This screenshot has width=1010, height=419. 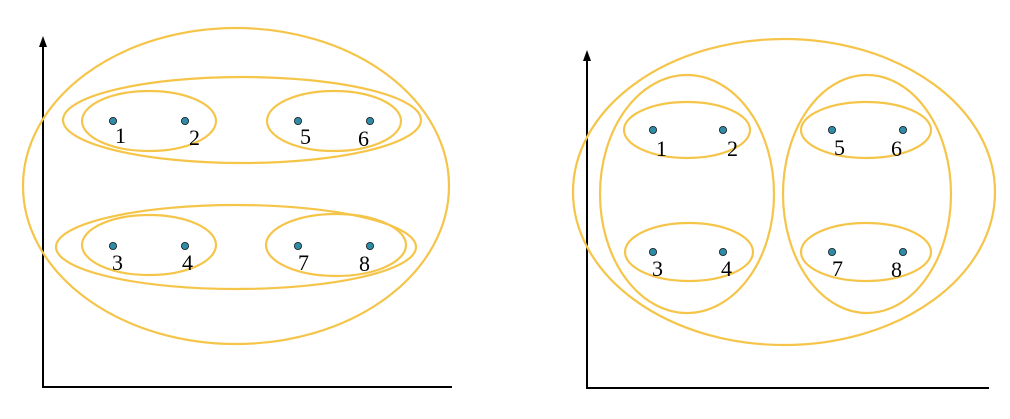 What do you see at coordinates (194, 137) in the screenshot?
I see `left-label-2: 2` at bounding box center [194, 137].